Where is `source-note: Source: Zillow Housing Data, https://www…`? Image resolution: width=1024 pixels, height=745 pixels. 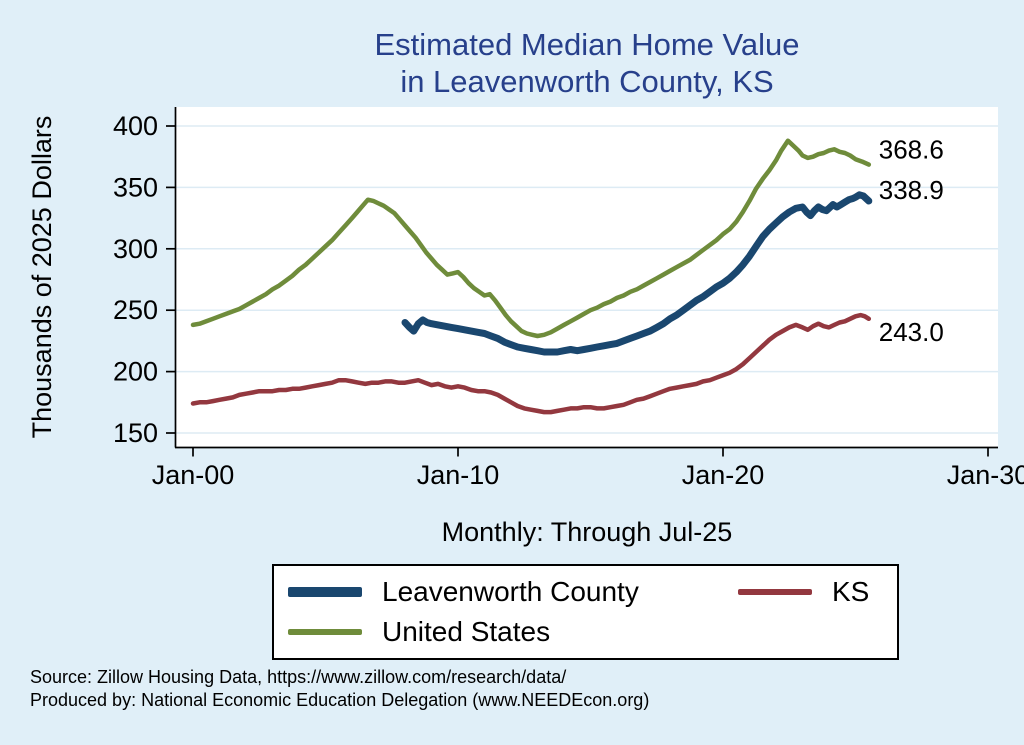
source-note: Source: Zillow Housing Data, https://www… is located at coordinates (339, 689).